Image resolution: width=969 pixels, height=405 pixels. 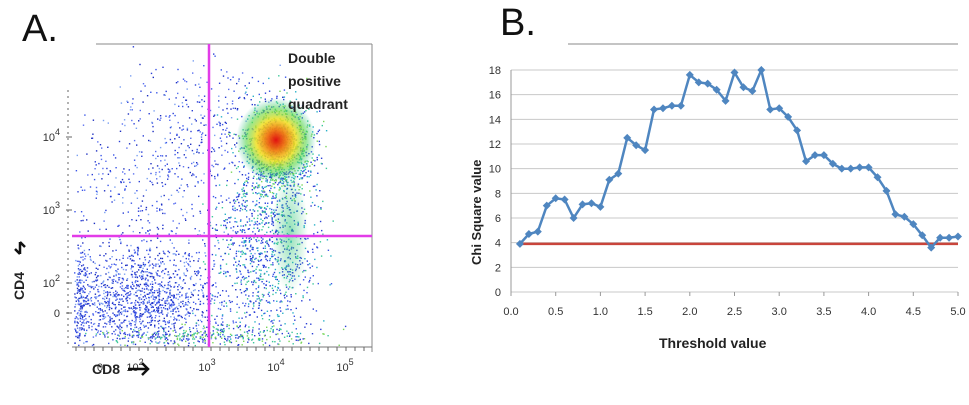 I want to click on flow-x-tick-label: 105, so click(x=344, y=365).